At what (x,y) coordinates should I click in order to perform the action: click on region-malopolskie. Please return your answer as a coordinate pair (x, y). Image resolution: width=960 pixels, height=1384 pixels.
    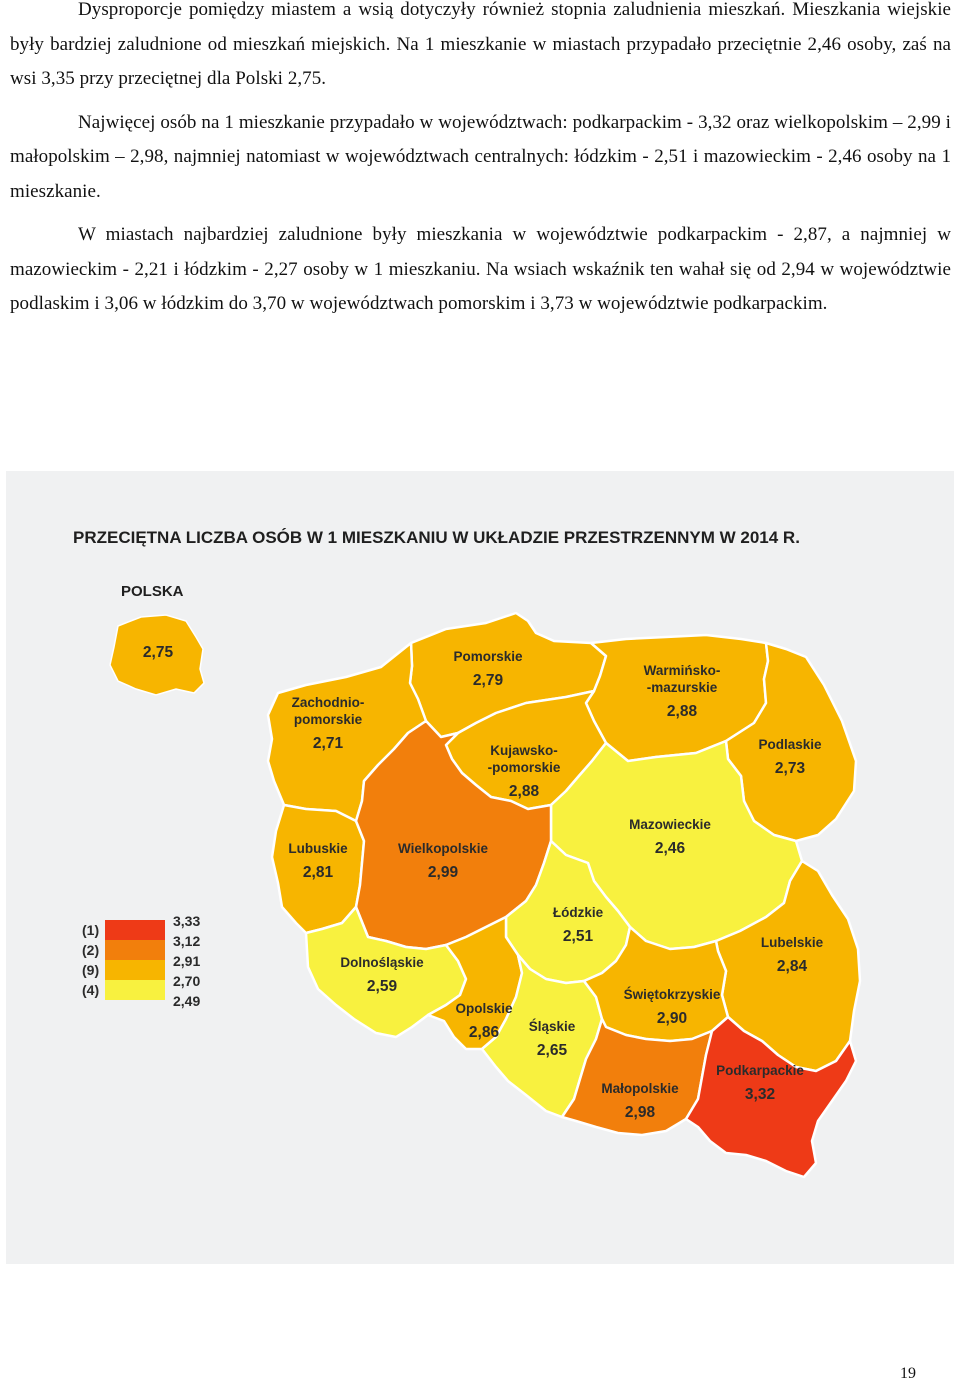
    Looking at the image, I should click on (637, 1077).